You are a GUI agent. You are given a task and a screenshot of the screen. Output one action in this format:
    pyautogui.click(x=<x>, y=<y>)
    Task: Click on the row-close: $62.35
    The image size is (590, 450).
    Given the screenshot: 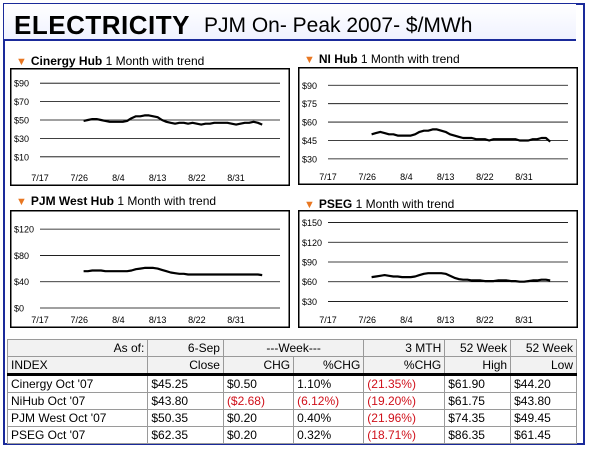 What is the action you would take?
    pyautogui.click(x=185, y=435)
    